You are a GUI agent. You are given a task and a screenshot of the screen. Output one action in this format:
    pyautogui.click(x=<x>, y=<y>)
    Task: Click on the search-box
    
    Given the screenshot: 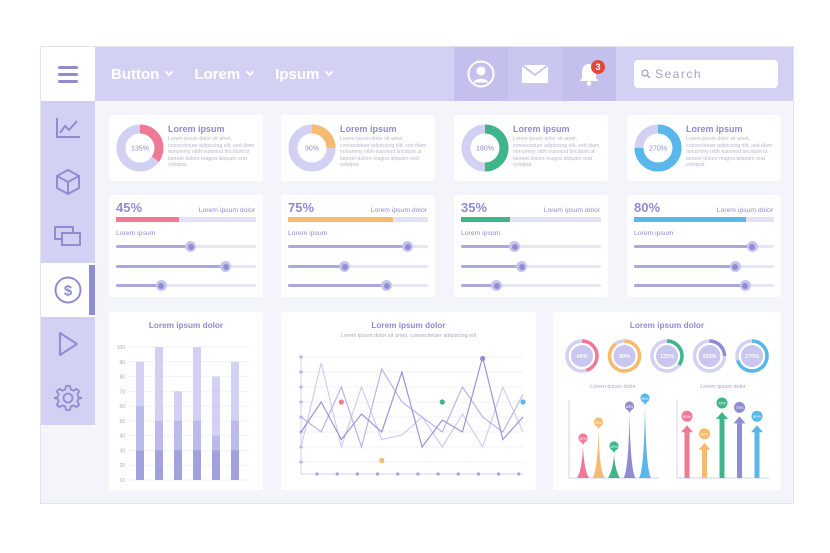 What is the action you would take?
    pyautogui.click(x=706, y=74)
    